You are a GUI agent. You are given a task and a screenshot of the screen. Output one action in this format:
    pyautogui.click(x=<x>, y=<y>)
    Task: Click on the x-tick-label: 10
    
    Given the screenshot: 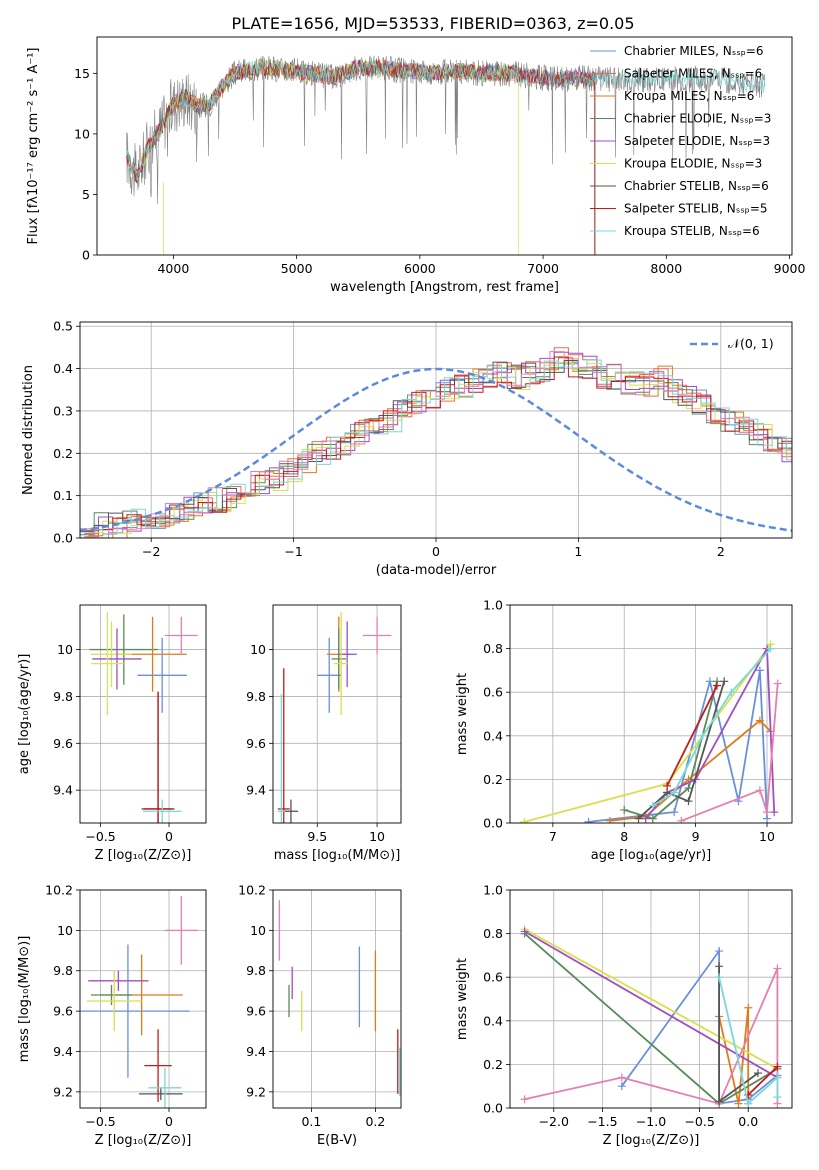 What is the action you would take?
    pyautogui.click(x=377, y=836)
    